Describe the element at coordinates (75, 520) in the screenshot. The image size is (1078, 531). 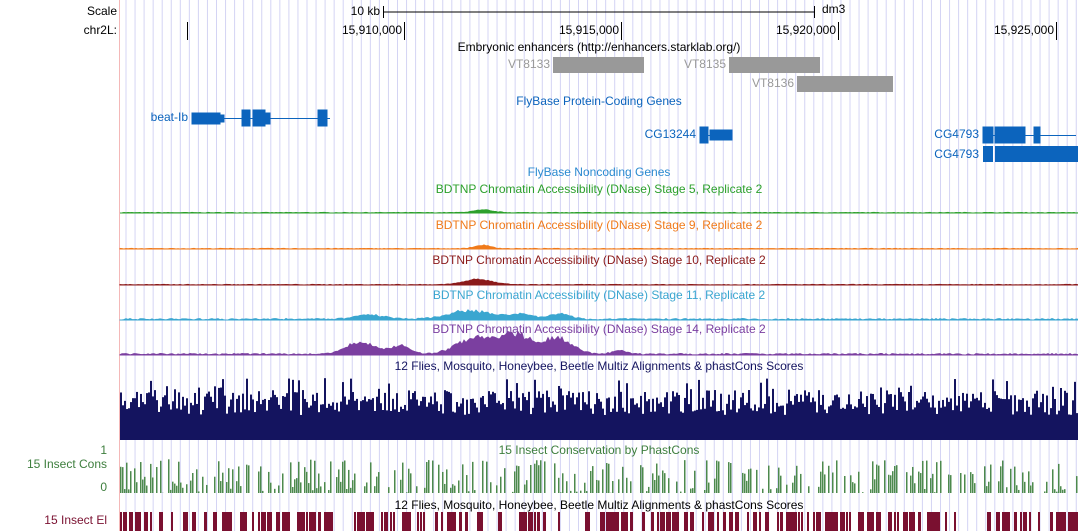
I see `side-label: 15 Insect El` at that location.